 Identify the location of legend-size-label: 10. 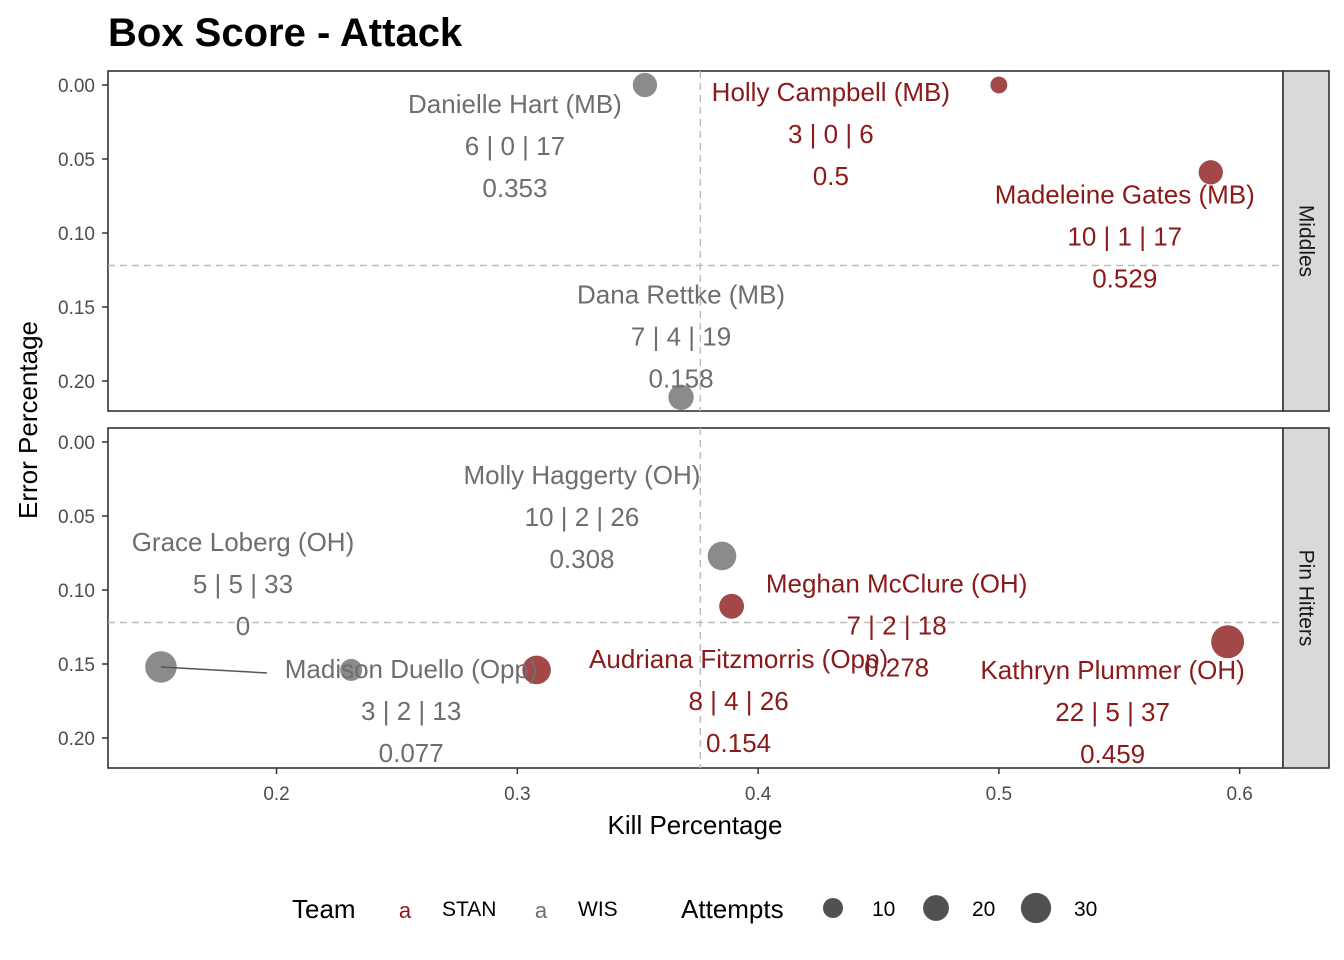
(883, 909).